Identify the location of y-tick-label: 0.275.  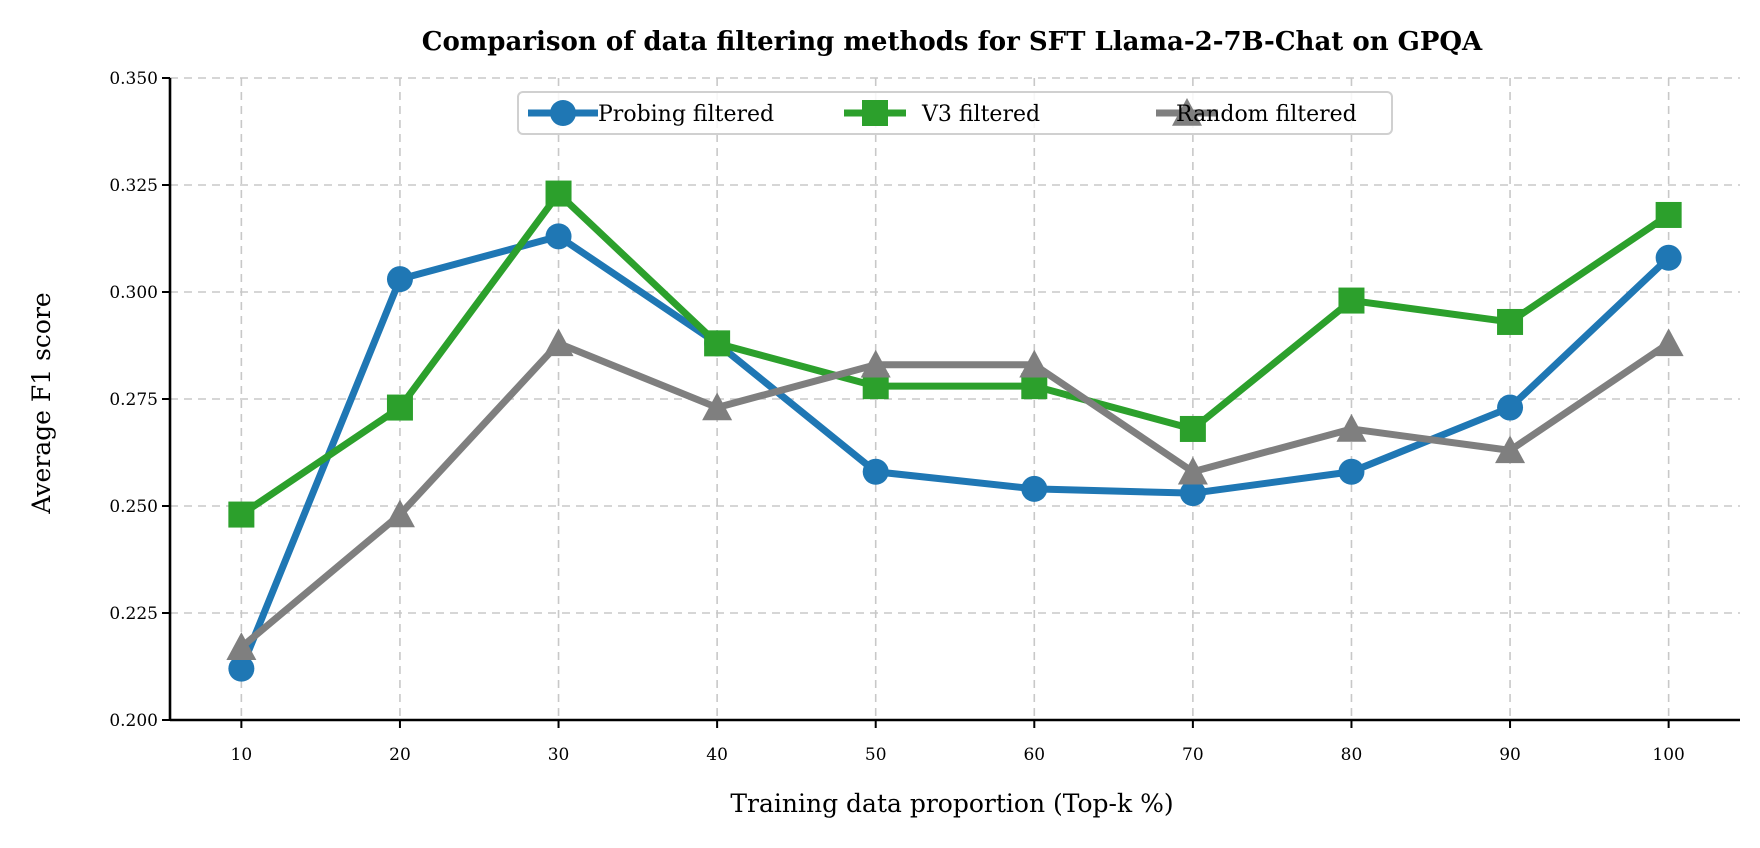
(133, 400).